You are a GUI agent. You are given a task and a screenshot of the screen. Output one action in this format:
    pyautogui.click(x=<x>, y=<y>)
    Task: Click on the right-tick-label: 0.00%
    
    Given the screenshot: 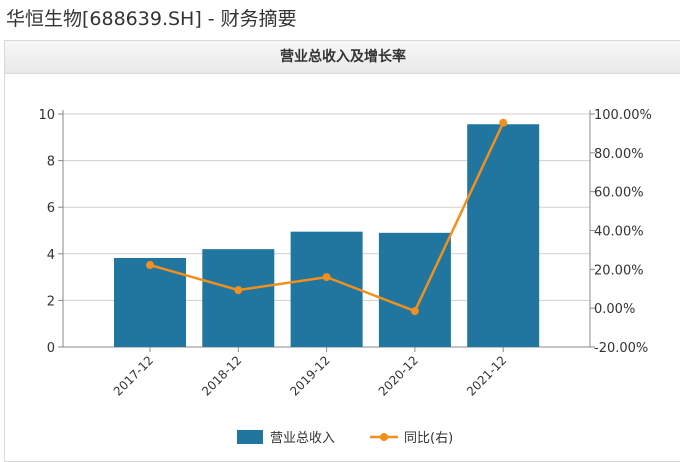 What is the action you would take?
    pyautogui.click(x=614, y=309)
    